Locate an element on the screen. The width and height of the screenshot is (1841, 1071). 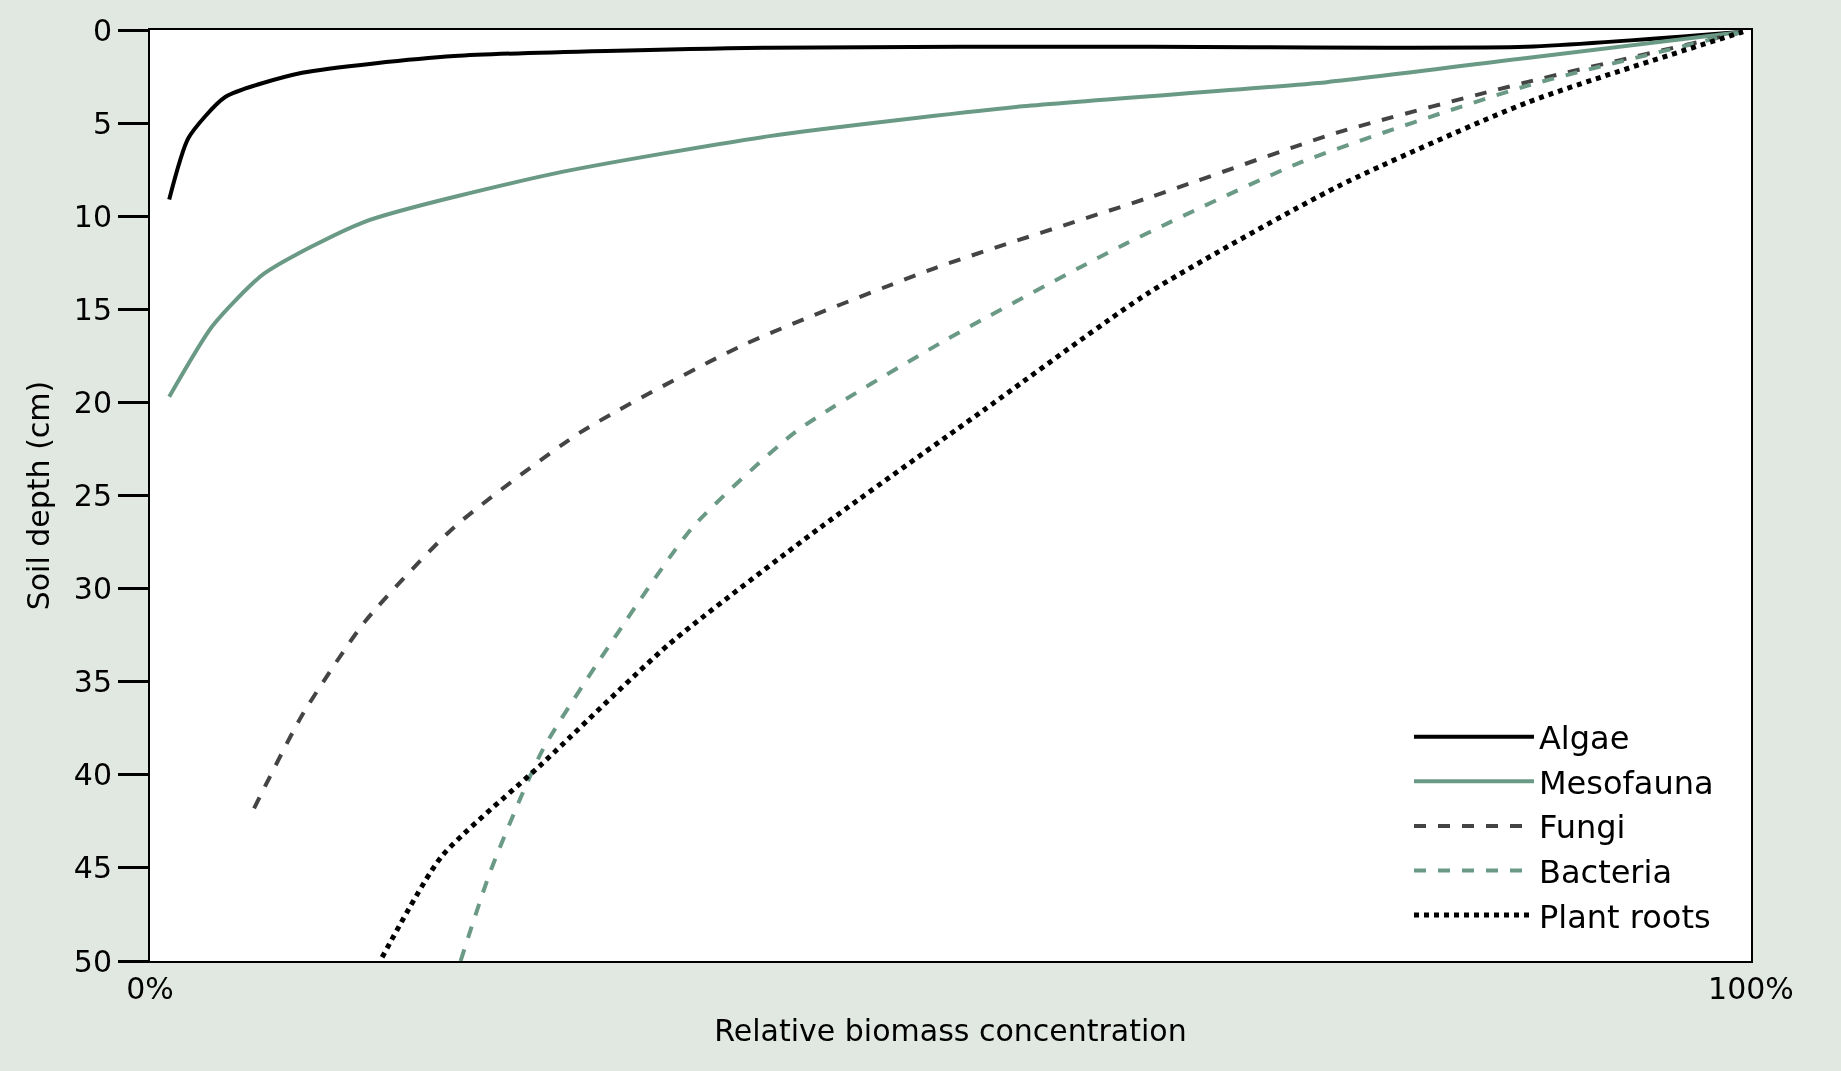
legend-label: Plant roots is located at coordinates (1624, 916).